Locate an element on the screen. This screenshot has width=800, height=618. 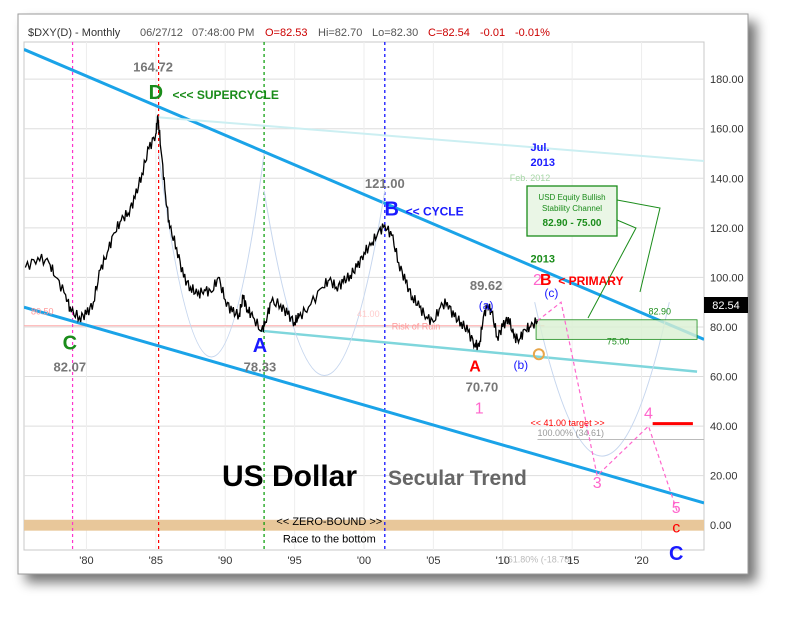
annotation-label: Risk of Ruin is located at coordinates (416, 326).